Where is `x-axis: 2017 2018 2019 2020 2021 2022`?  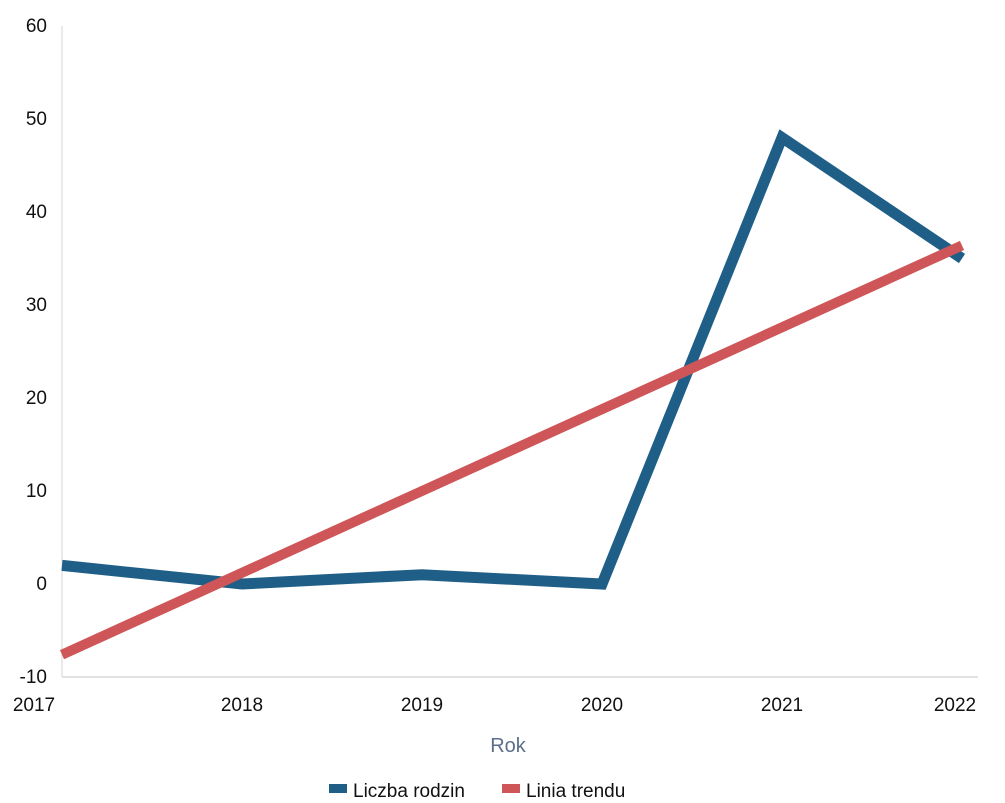
x-axis: 2017 2018 2019 2020 2021 2022 is located at coordinates (495, 696).